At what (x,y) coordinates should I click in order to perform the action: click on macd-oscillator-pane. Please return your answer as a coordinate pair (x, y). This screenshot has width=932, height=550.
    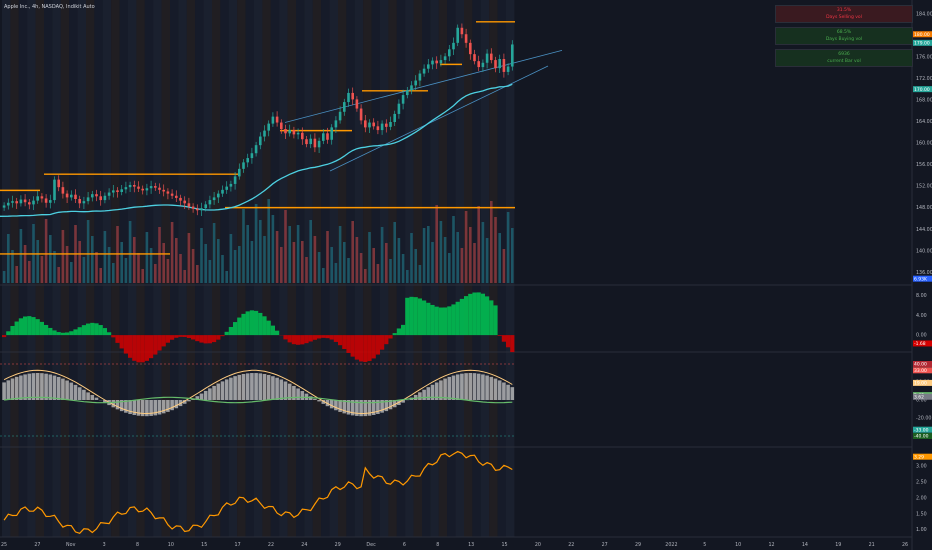
    Looking at the image, I should click on (257, 400).